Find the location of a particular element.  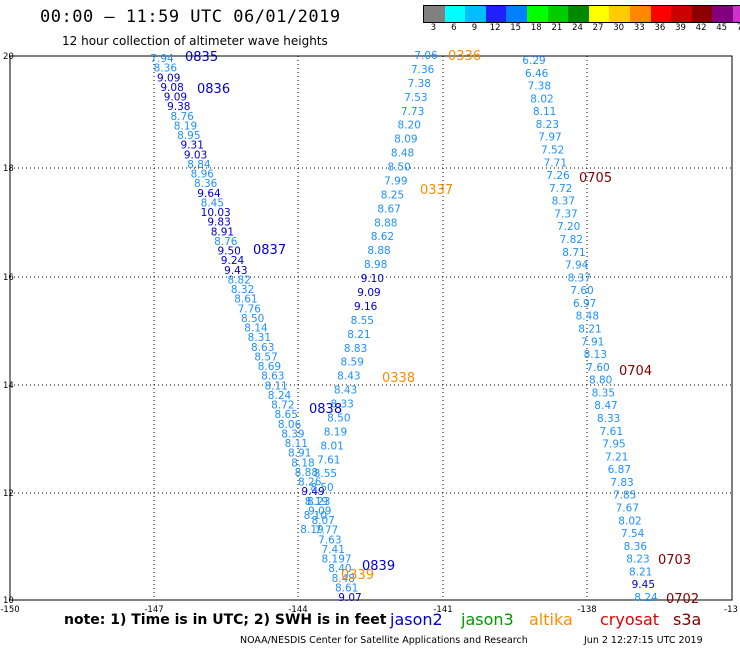

latitude-tick-label: 14 is located at coordinates (8, 386).